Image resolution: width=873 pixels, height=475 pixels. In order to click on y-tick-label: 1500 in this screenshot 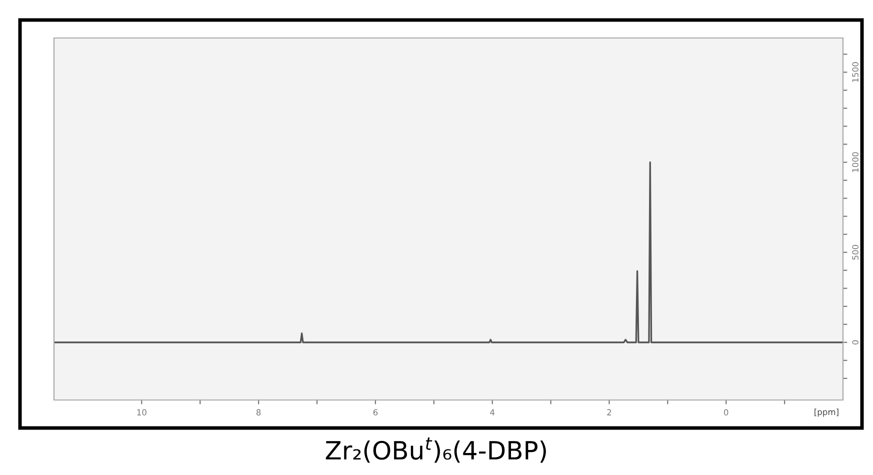, I will do `click(855, 72)`.